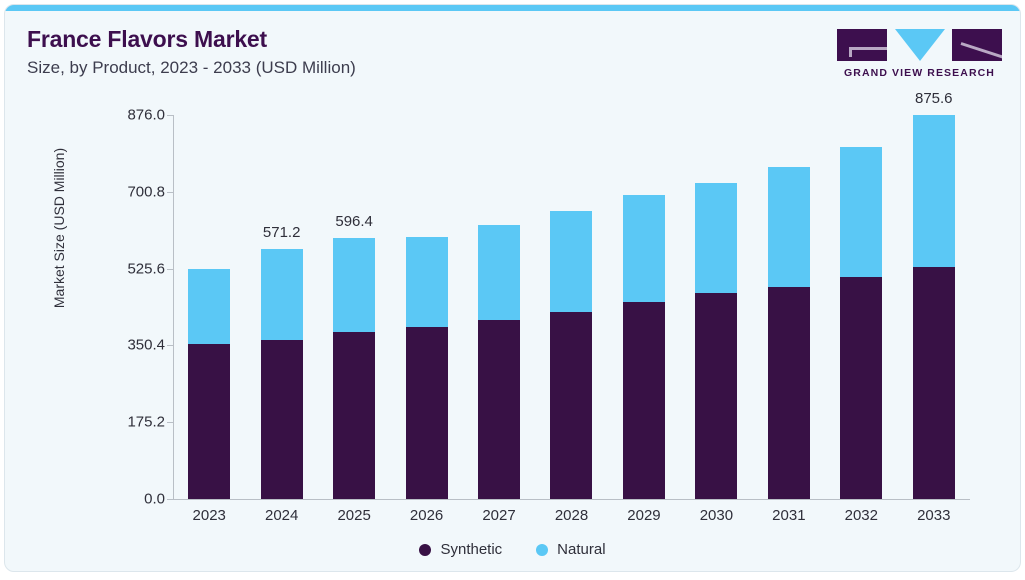  What do you see at coordinates (716, 515) in the screenshot?
I see `x-axis-tick-label: 2030` at bounding box center [716, 515].